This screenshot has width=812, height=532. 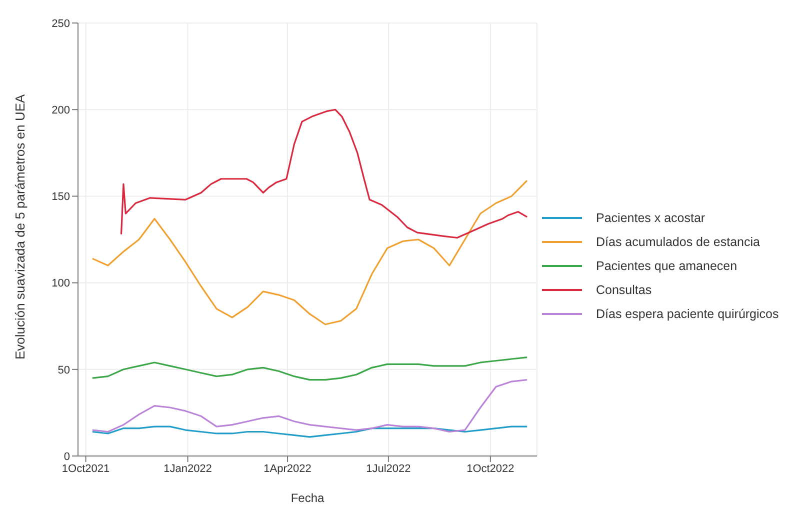 I want to click on x-tick-label: 1Jul2022, so click(x=388, y=468).